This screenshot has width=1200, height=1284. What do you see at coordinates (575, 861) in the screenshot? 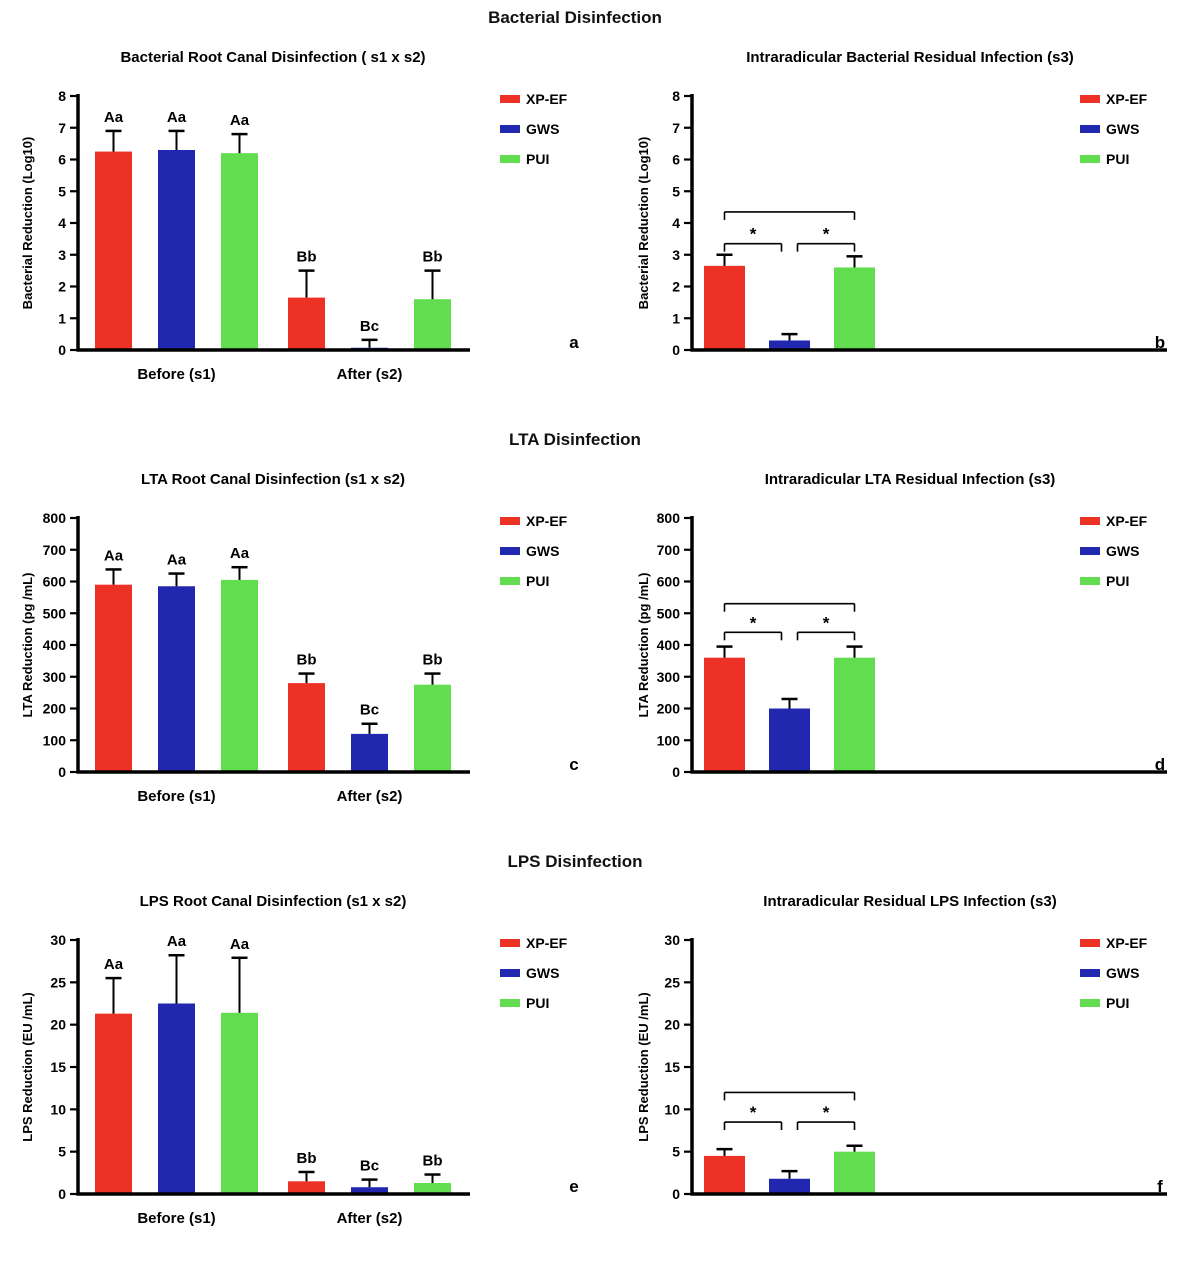
I see `section-header-lps: LPS Disinfection` at bounding box center [575, 861].